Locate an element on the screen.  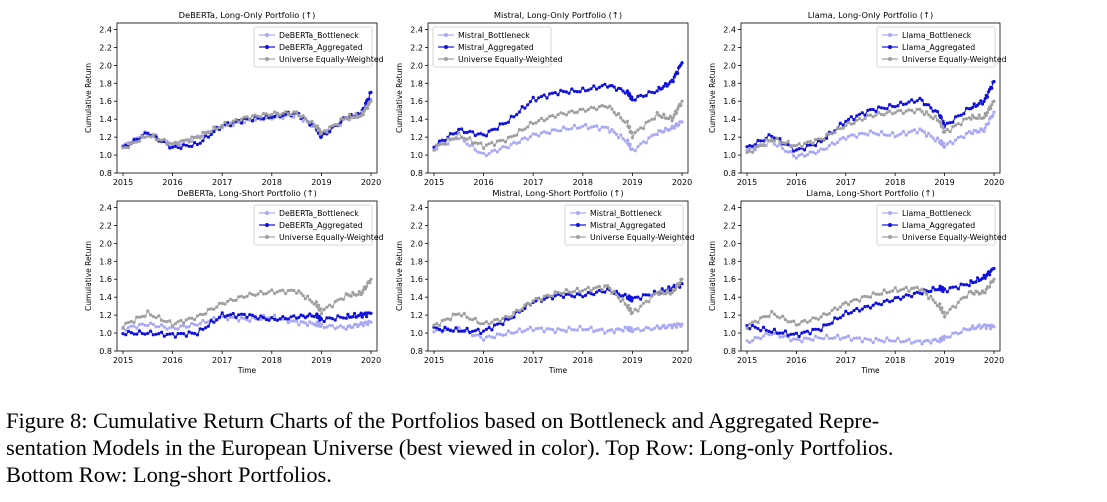
y-tick-label: 2.2 is located at coordinates (105, 225).